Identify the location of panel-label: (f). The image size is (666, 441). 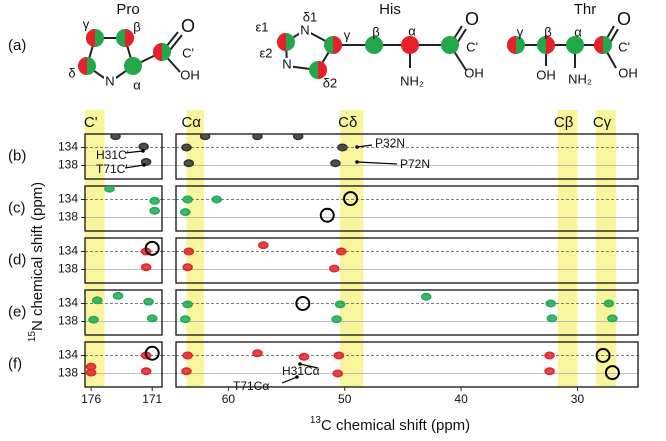
(15, 363).